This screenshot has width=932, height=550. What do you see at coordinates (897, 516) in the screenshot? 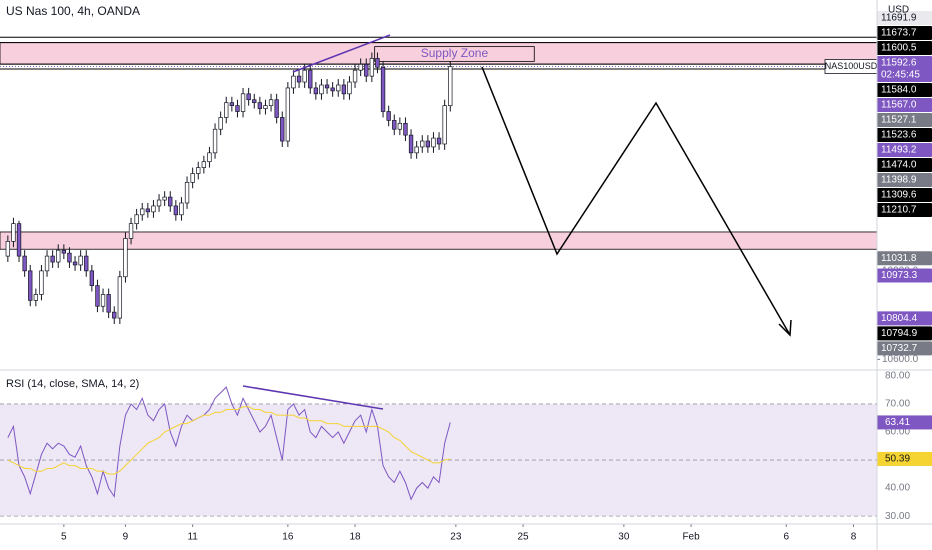
I see `rsi-tick-label: 30.00` at bounding box center [897, 516].